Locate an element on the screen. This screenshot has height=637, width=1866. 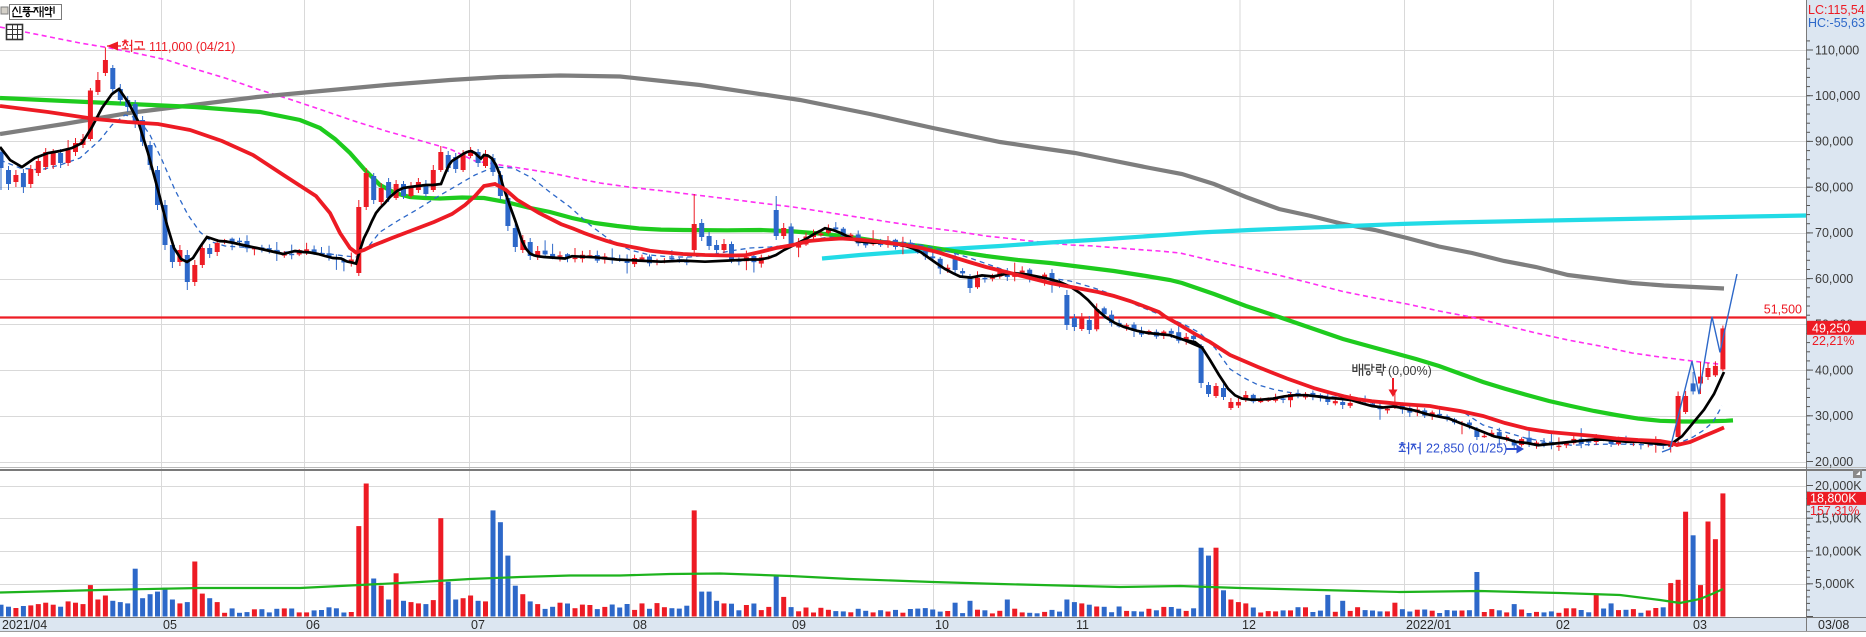
svg-text: 100,000 is located at coordinates (1837, 96).